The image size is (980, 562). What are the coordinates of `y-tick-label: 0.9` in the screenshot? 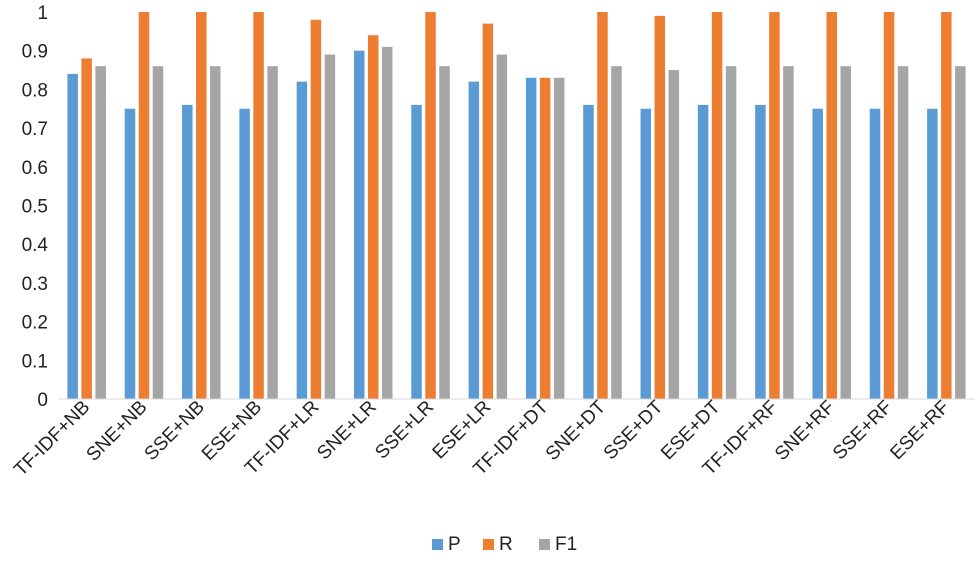 It's located at (35, 52).